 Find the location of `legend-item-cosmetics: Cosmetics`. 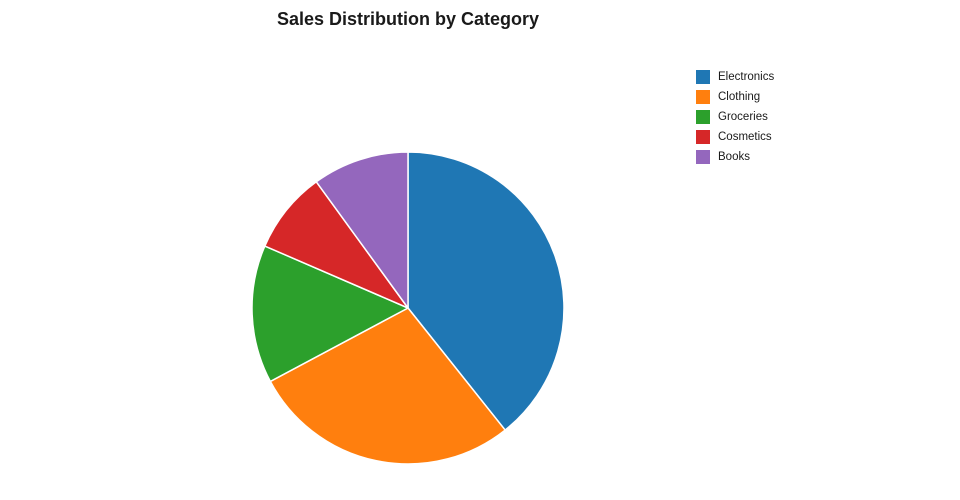

legend-item-cosmetics: Cosmetics is located at coordinates (735, 137).